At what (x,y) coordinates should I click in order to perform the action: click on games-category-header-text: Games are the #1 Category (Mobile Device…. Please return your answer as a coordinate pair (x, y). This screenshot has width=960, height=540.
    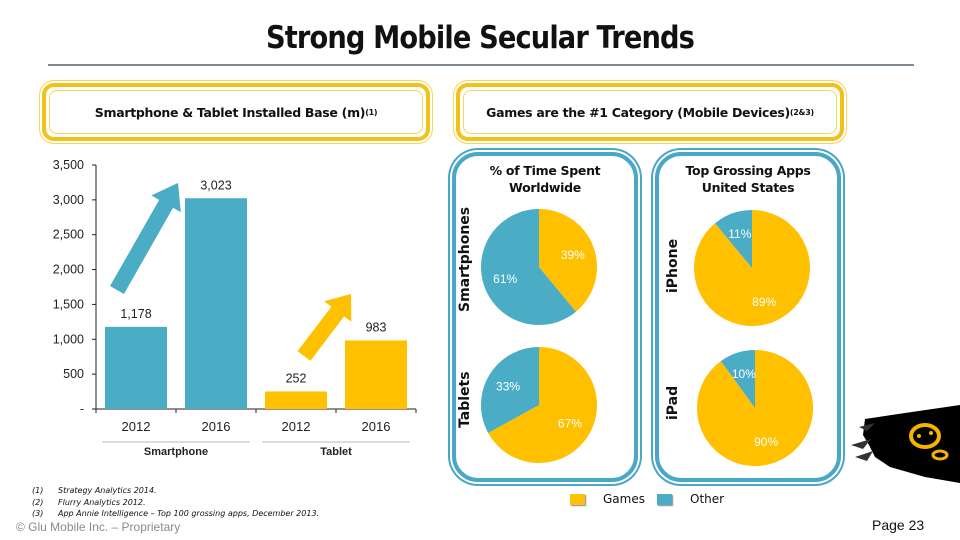
    Looking at the image, I should click on (638, 112).